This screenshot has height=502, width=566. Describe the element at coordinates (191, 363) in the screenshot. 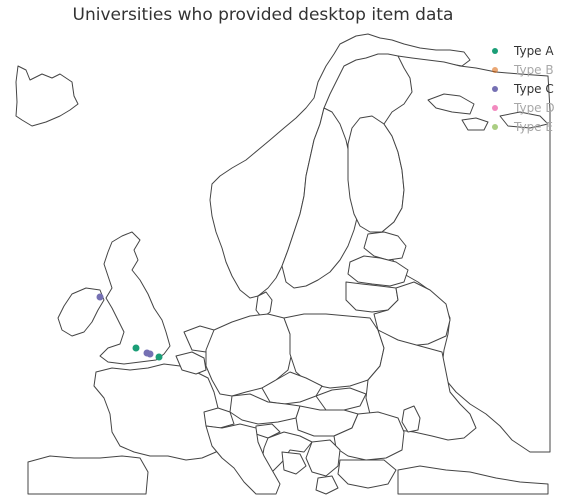

I see `country-belgium` at that location.